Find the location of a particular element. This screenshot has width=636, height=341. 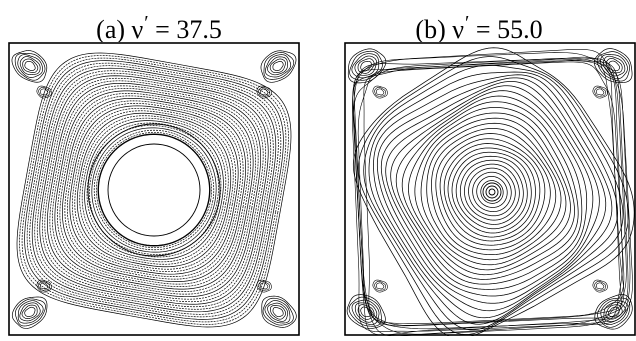

panel-a-core-contour is located at coordinates (154, 190).